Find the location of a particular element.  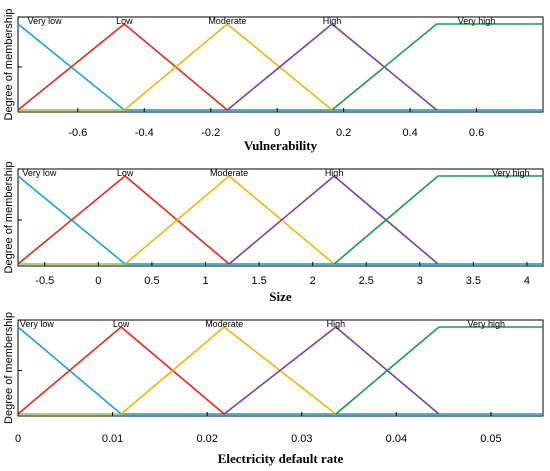

x-tick-label: -0.4 is located at coordinates (144, 133).